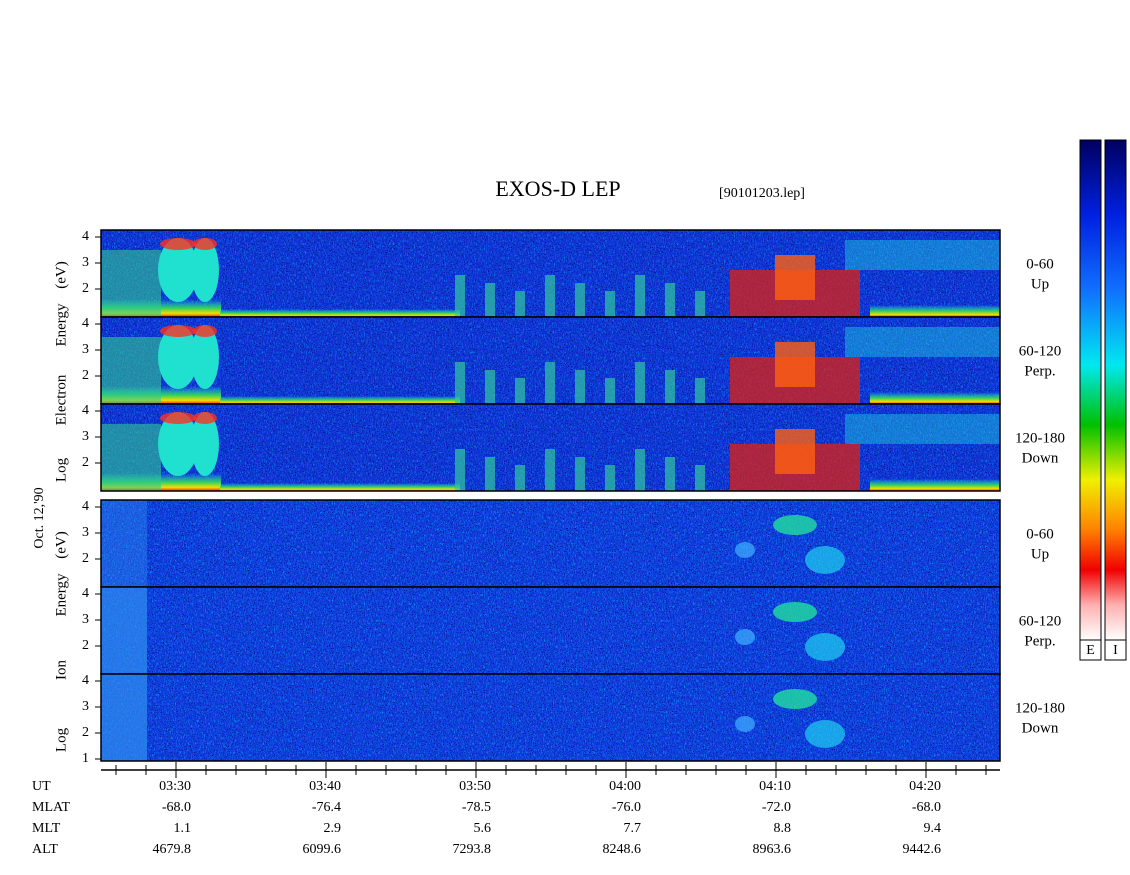 Image resolution: width=1130 pixels, height=875 pixels. What do you see at coordinates (762, 193) in the screenshot?
I see `file-name: [90101203.lep]` at bounding box center [762, 193].